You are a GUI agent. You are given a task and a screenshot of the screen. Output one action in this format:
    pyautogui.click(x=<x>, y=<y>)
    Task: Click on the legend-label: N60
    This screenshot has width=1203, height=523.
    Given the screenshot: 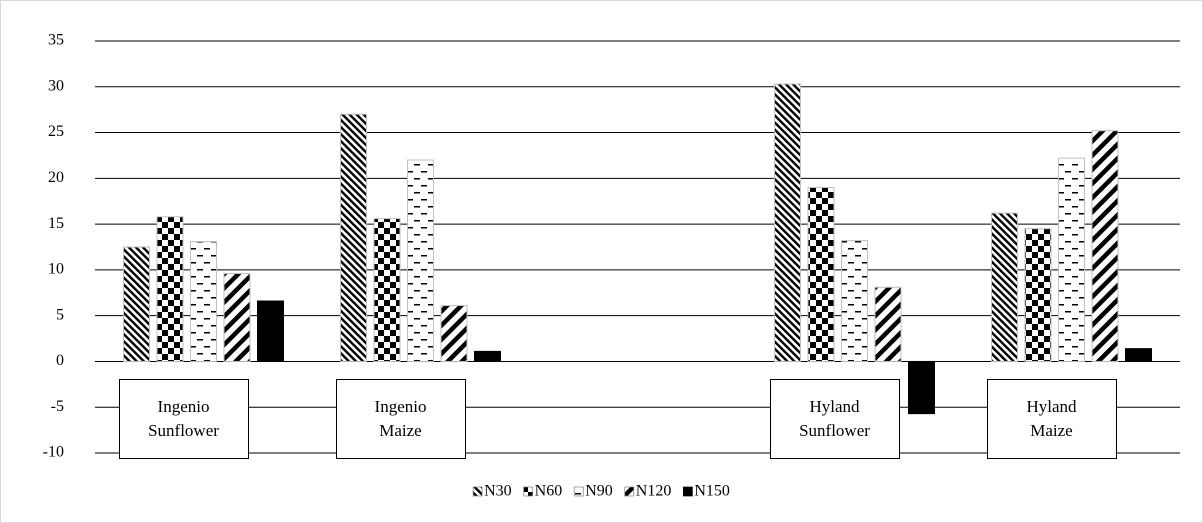 What is the action you would take?
    pyautogui.click(x=549, y=491)
    